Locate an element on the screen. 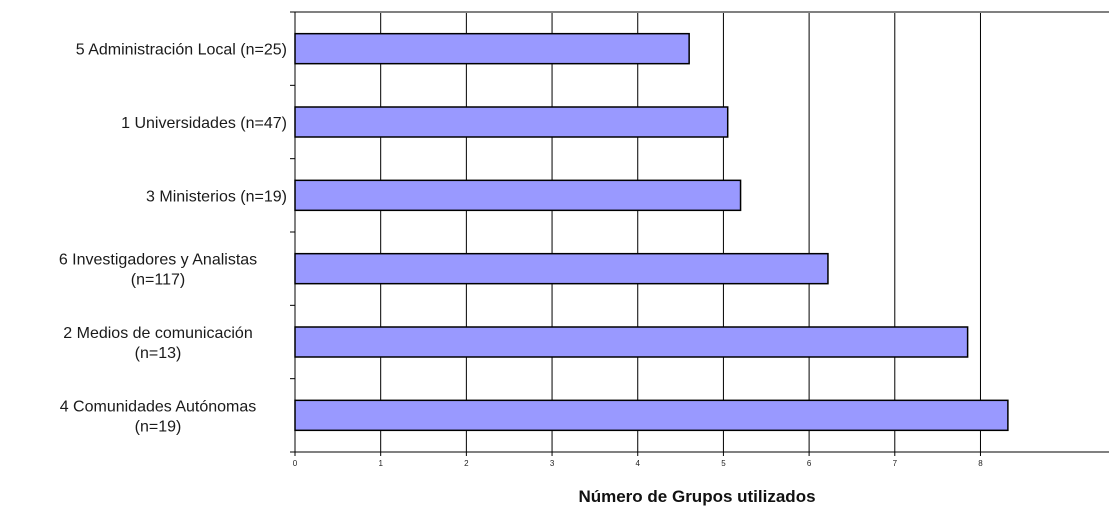 The width and height of the screenshot is (1109, 507). x-axis-label: Número de Grupos utilizados is located at coordinates (696, 496).